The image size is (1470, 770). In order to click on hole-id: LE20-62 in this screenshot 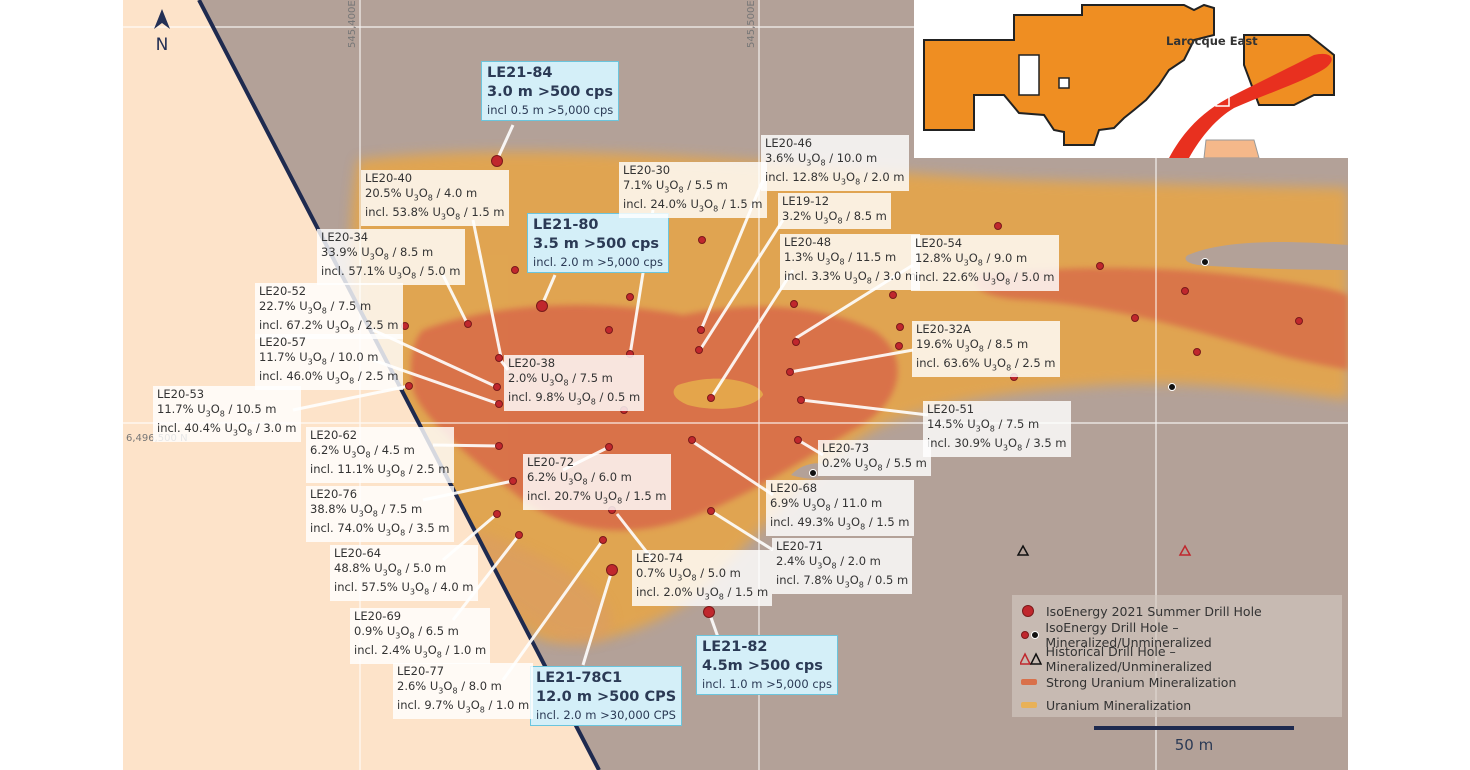, I will do `click(334, 435)`.